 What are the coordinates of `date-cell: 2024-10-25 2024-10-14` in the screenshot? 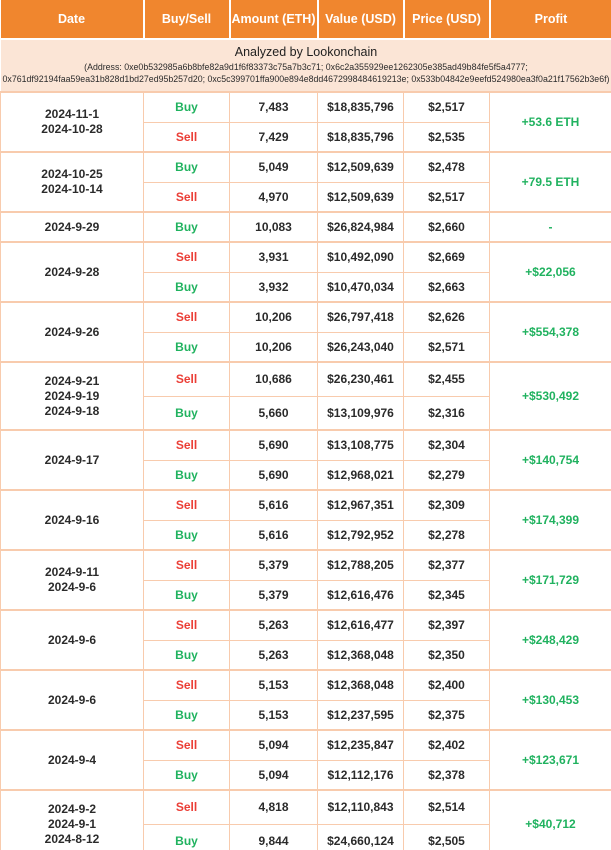 It's located at (72, 182).